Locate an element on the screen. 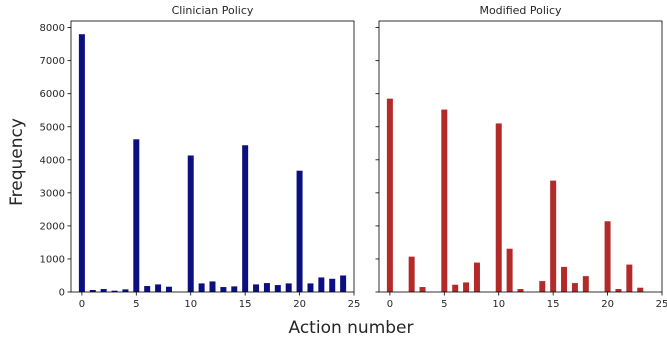 This screenshot has height=341, width=667. x-axis-label: Action number is located at coordinates (351, 328).